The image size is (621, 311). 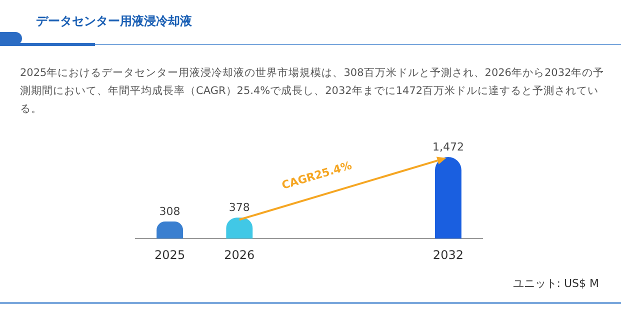 I want to click on x-tick-label: 2026, so click(x=239, y=255).